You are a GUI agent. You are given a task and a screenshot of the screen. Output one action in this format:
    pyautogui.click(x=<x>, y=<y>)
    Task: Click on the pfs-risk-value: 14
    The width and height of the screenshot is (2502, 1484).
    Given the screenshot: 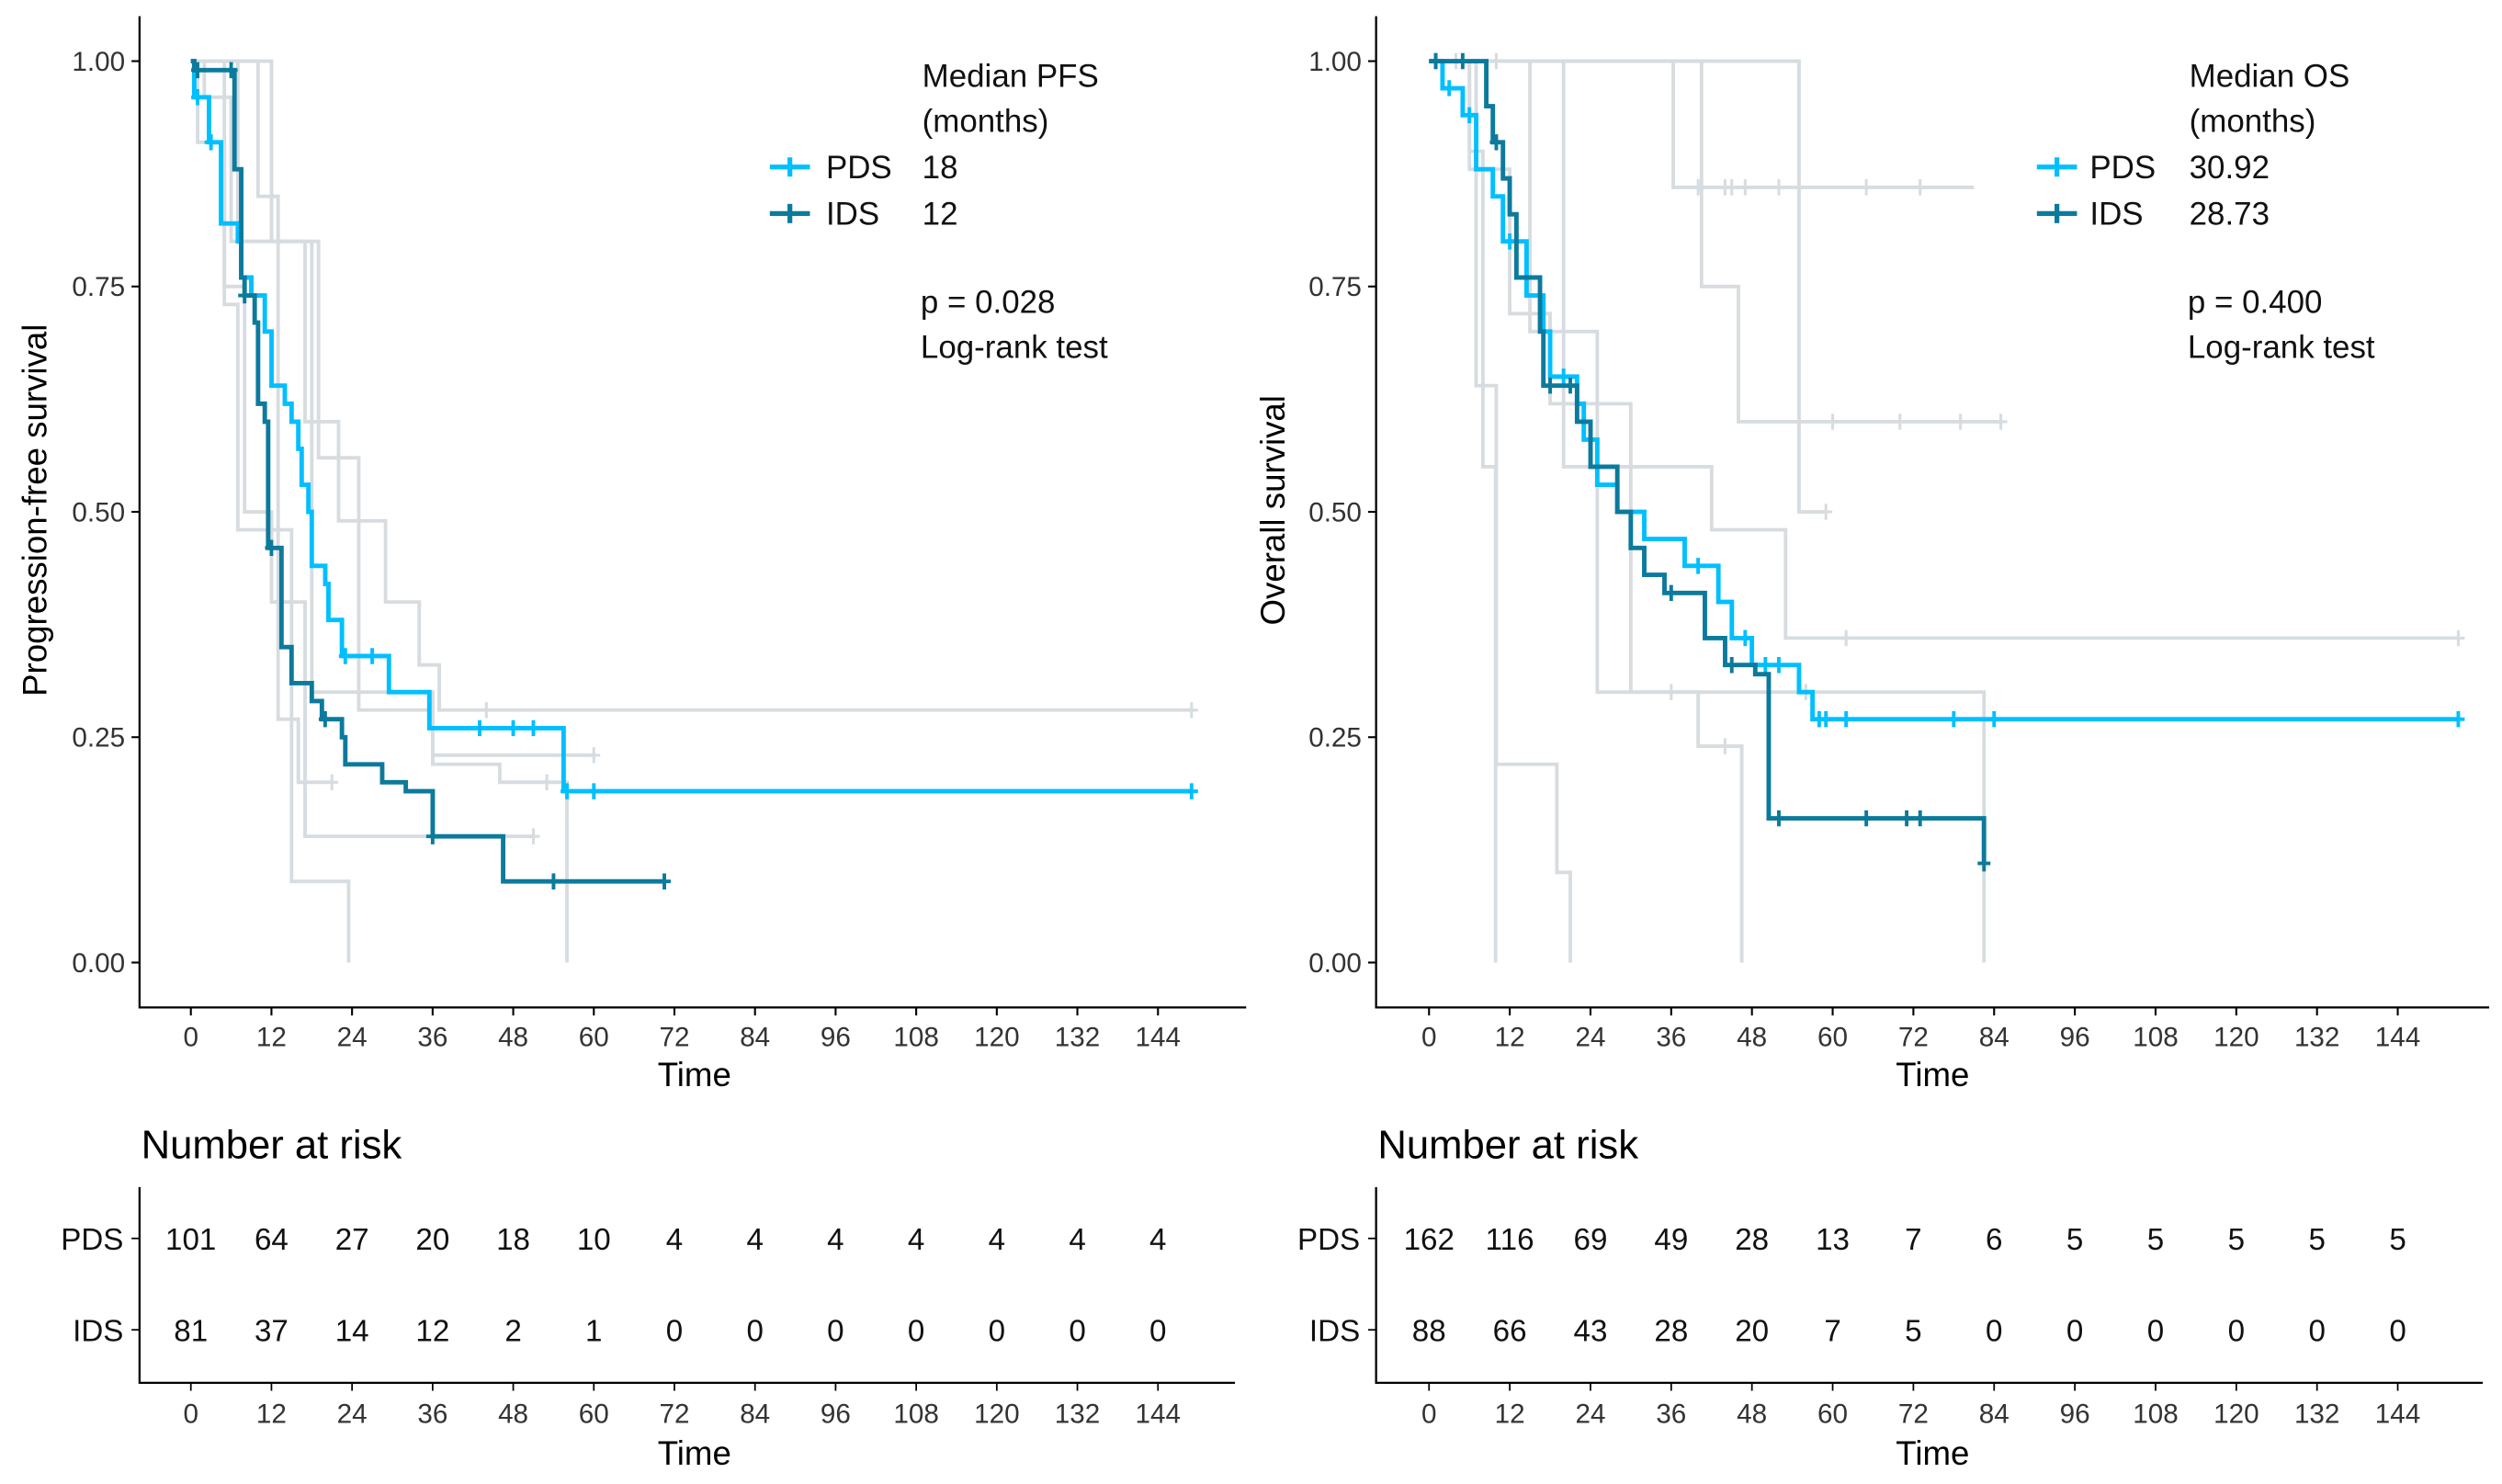 What is the action you would take?
    pyautogui.click(x=352, y=1331)
    